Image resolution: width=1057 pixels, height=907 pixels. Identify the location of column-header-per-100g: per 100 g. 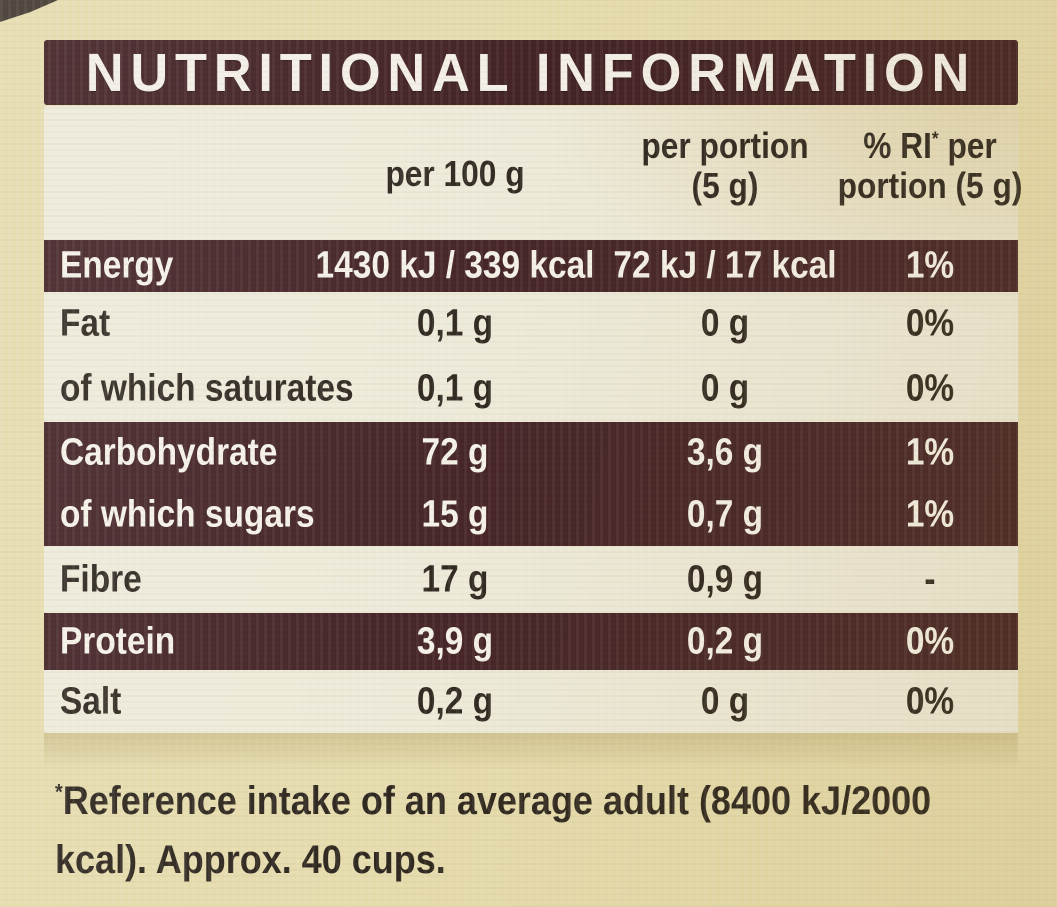
(455, 173).